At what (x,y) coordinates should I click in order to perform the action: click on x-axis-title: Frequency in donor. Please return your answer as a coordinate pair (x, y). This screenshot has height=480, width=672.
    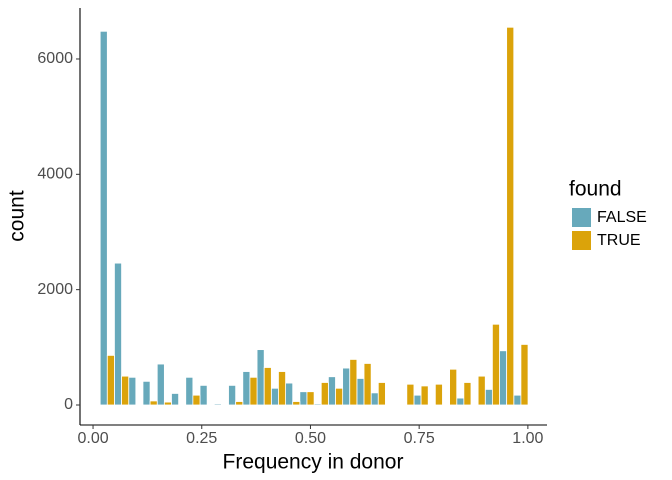
    Looking at the image, I should click on (313, 462).